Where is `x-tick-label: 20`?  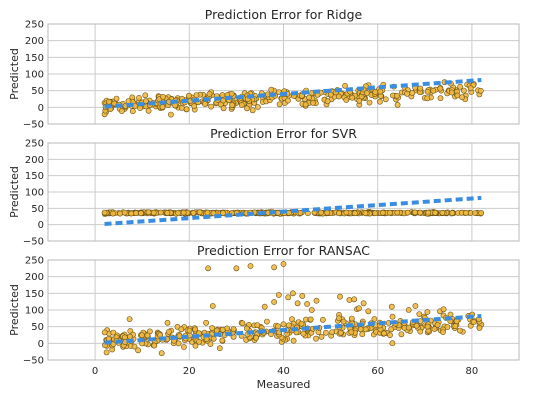
x-tick-label: 20 is located at coordinates (189, 371).